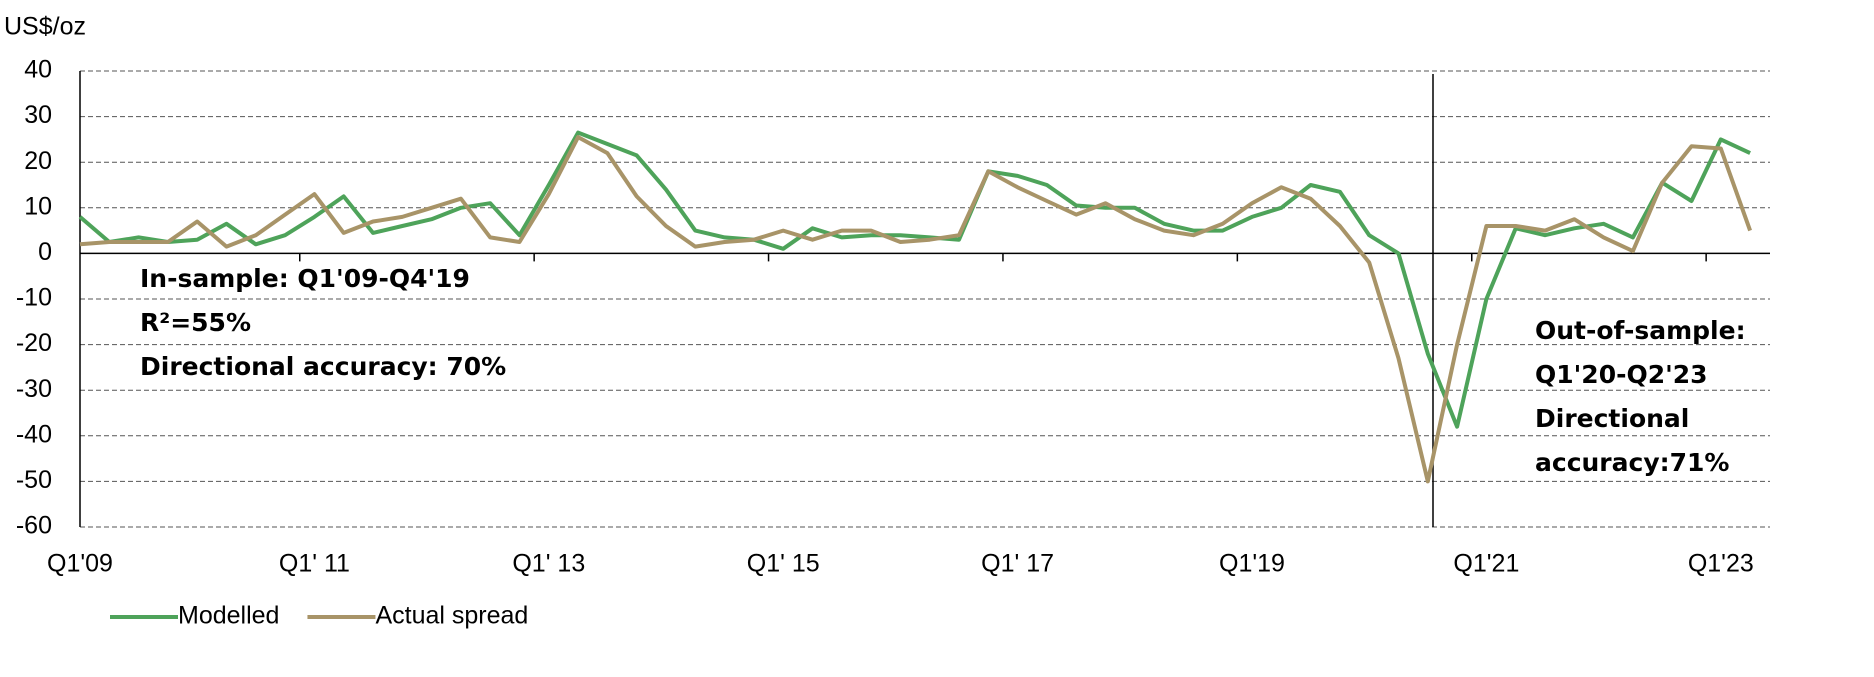 The height and width of the screenshot is (677, 1874). Describe the element at coordinates (314, 564) in the screenshot. I see `x-tick-label: Q1' 11` at that location.